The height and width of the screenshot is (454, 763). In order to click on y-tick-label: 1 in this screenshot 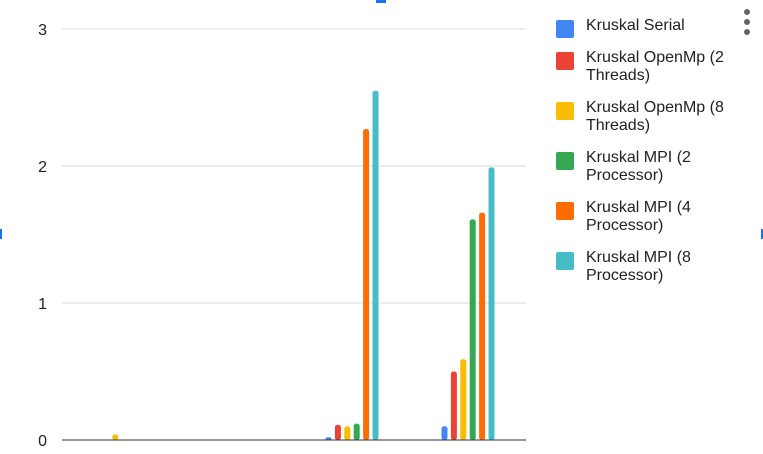, I will do `click(42, 304)`.